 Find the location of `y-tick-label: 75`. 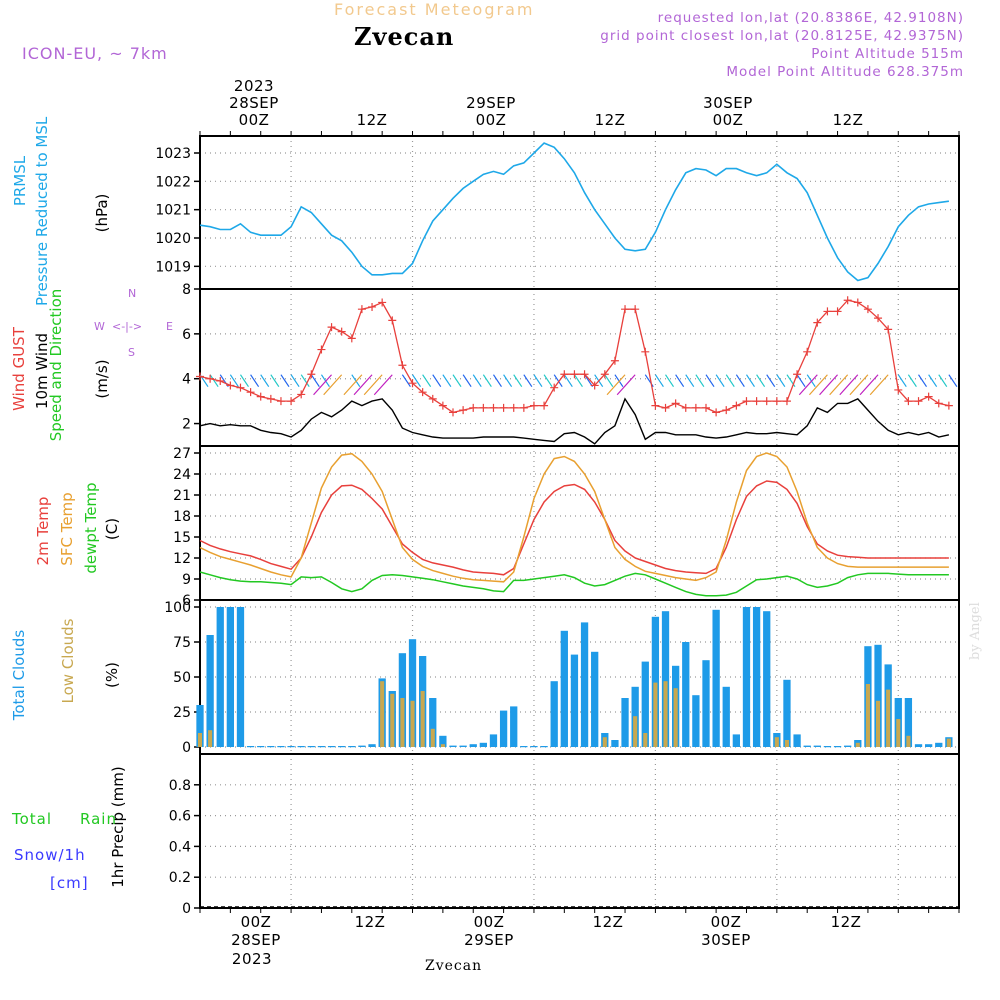

y-tick-label: 75 is located at coordinates (182, 643).